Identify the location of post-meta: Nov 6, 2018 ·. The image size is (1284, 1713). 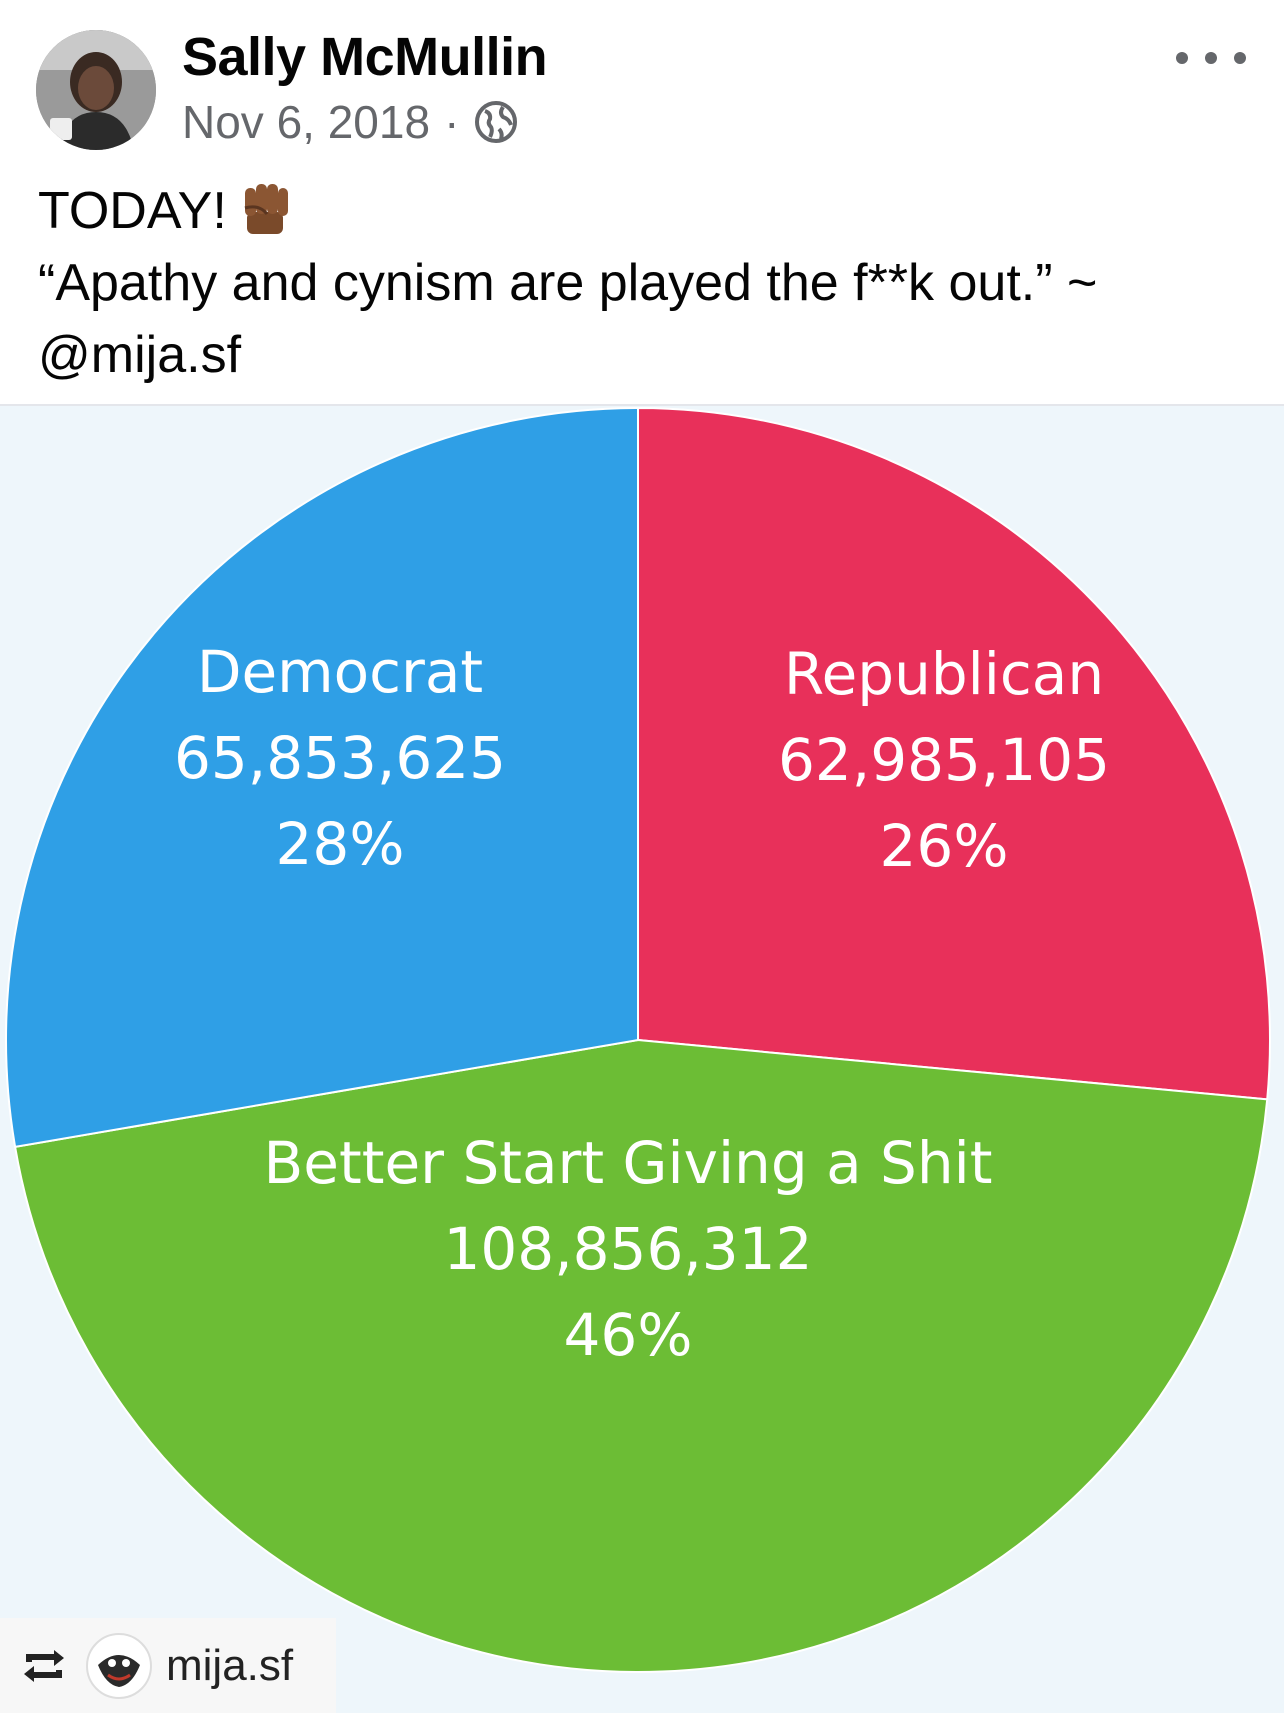
(350, 122).